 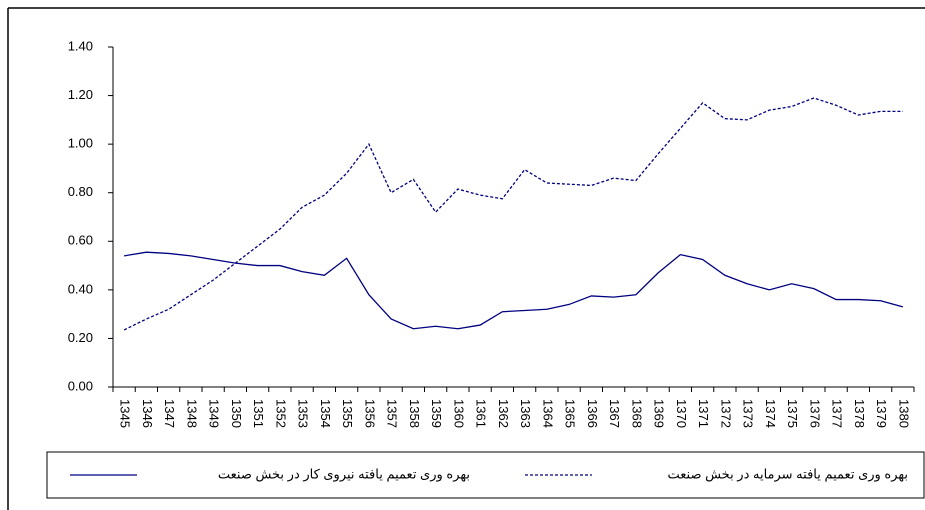 I want to click on y-tick-label: 0.40, so click(x=80, y=288).